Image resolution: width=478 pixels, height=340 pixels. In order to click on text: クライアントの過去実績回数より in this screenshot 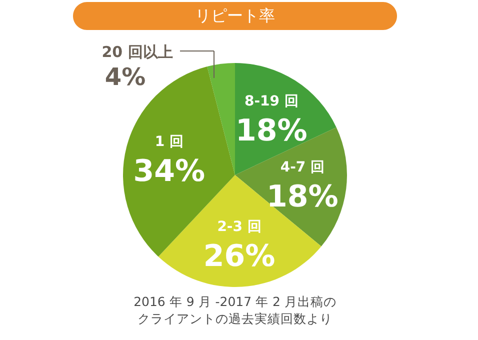, I will do `click(235, 318)`.